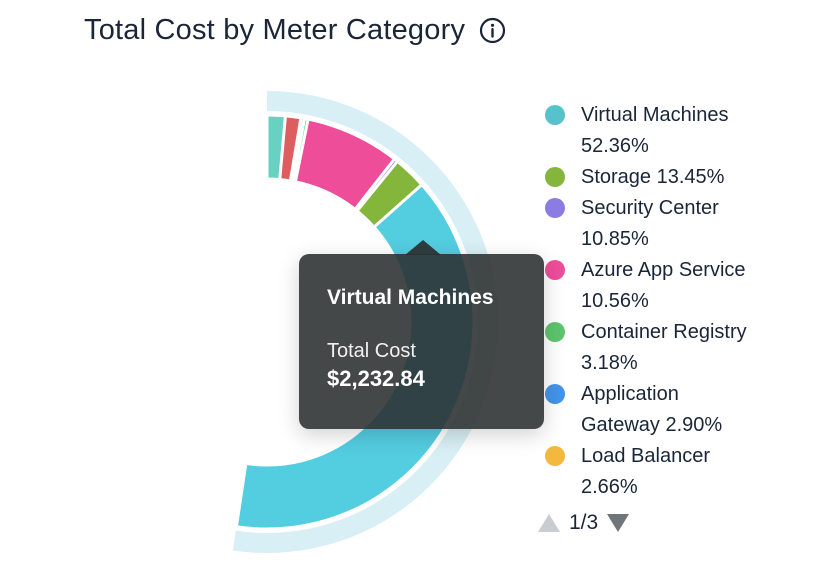  I want to click on legend-item: Storage 13.45%, so click(677, 177).